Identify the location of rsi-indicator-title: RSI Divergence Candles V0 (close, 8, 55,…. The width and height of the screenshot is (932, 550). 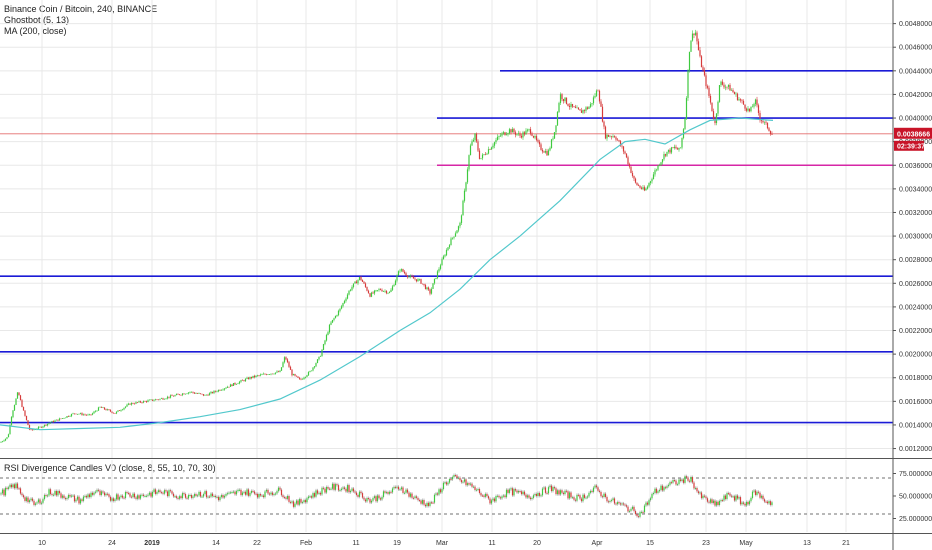
(110, 468).